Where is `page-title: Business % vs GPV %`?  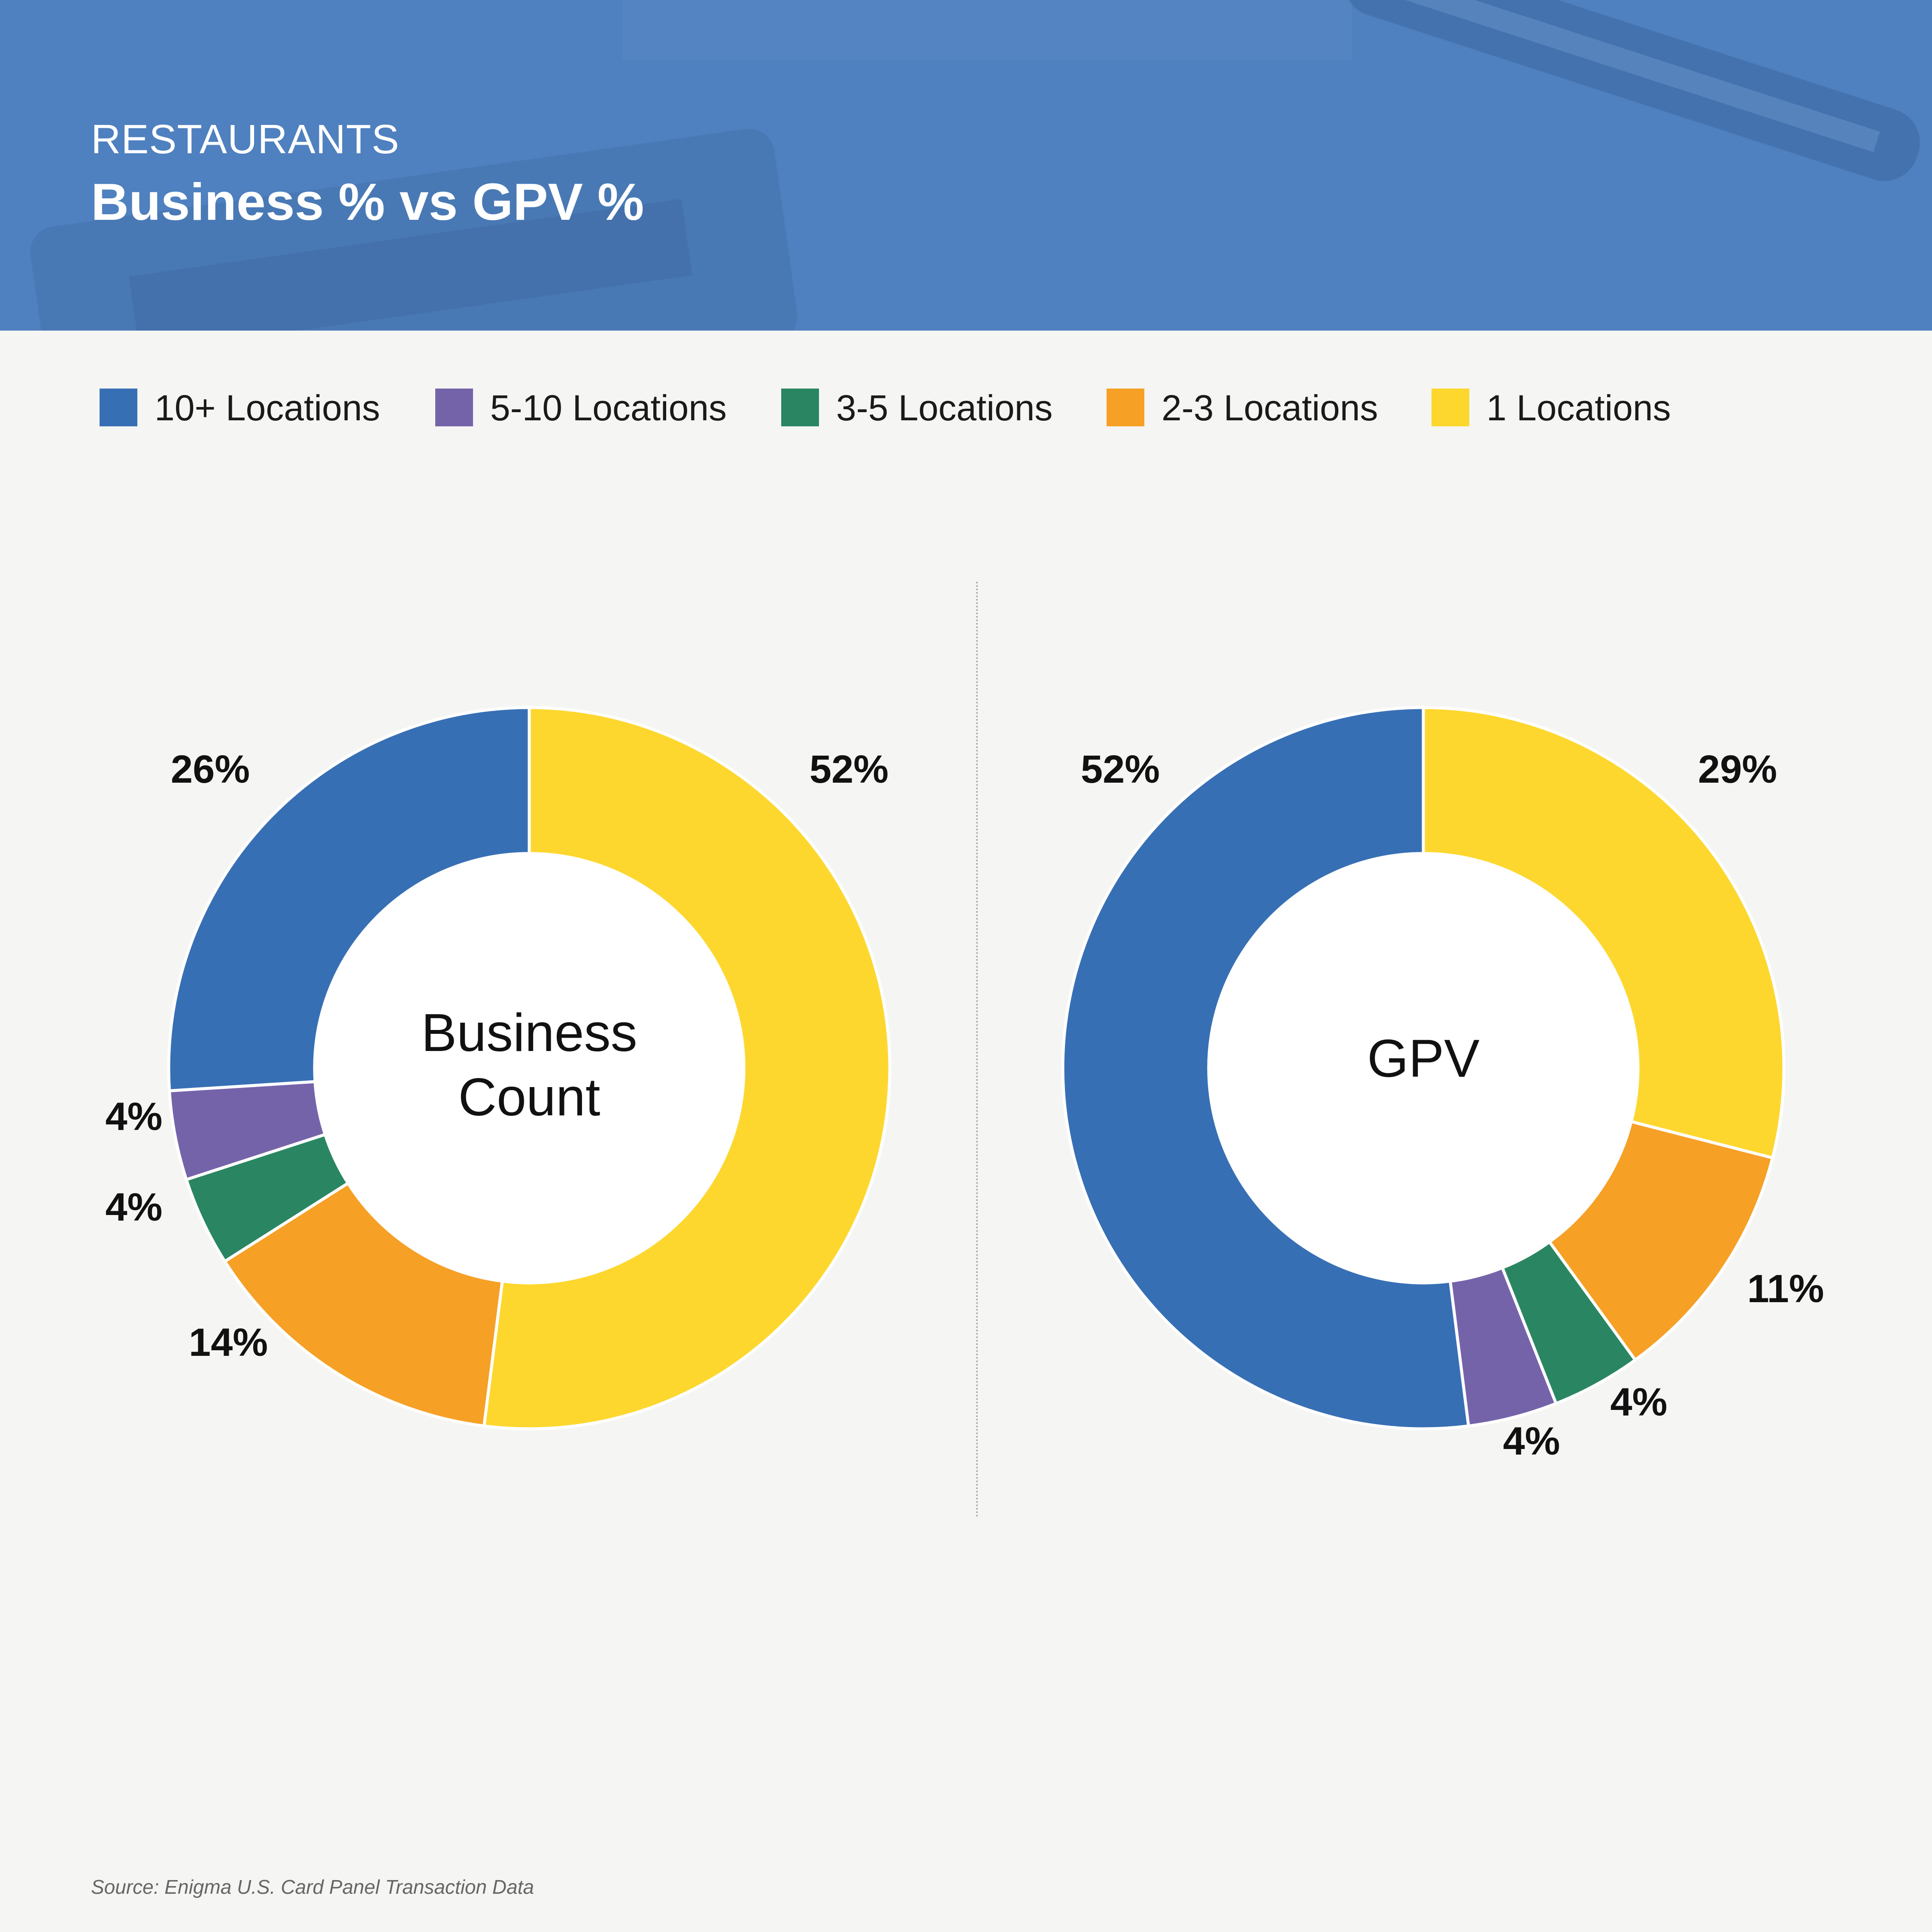 page-title: Business % vs GPV % is located at coordinates (367, 202).